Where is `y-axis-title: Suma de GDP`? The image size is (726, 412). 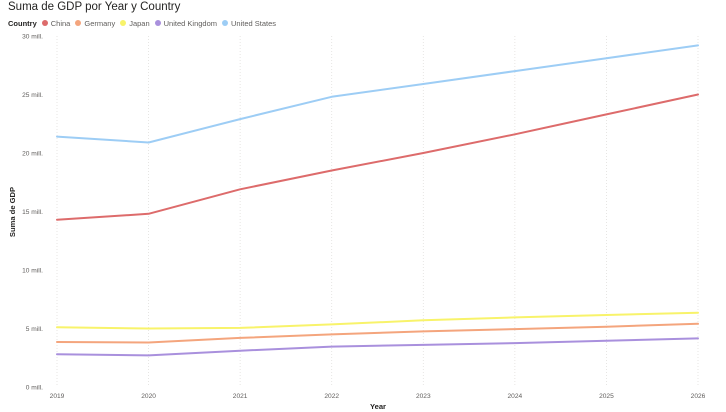 y-axis-title: Suma de GDP is located at coordinates (12, 212).